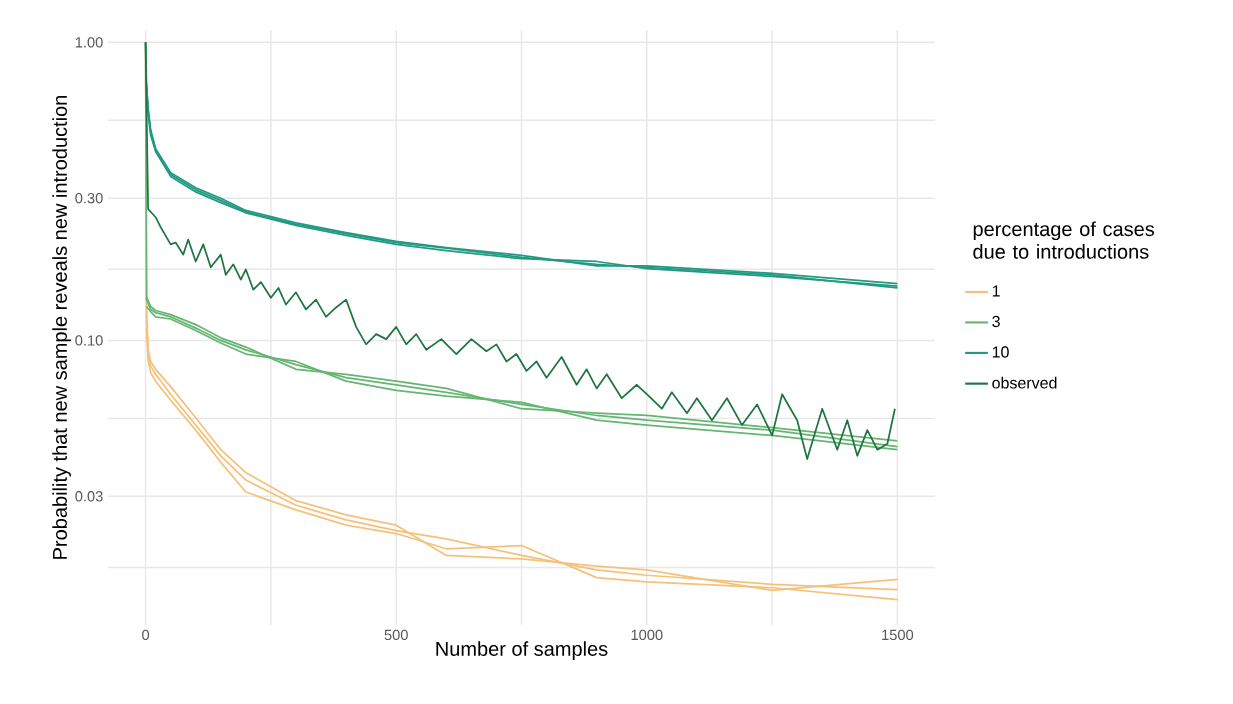  Describe the element at coordinates (396, 635) in the screenshot. I see `x-tick-label: 500` at that location.